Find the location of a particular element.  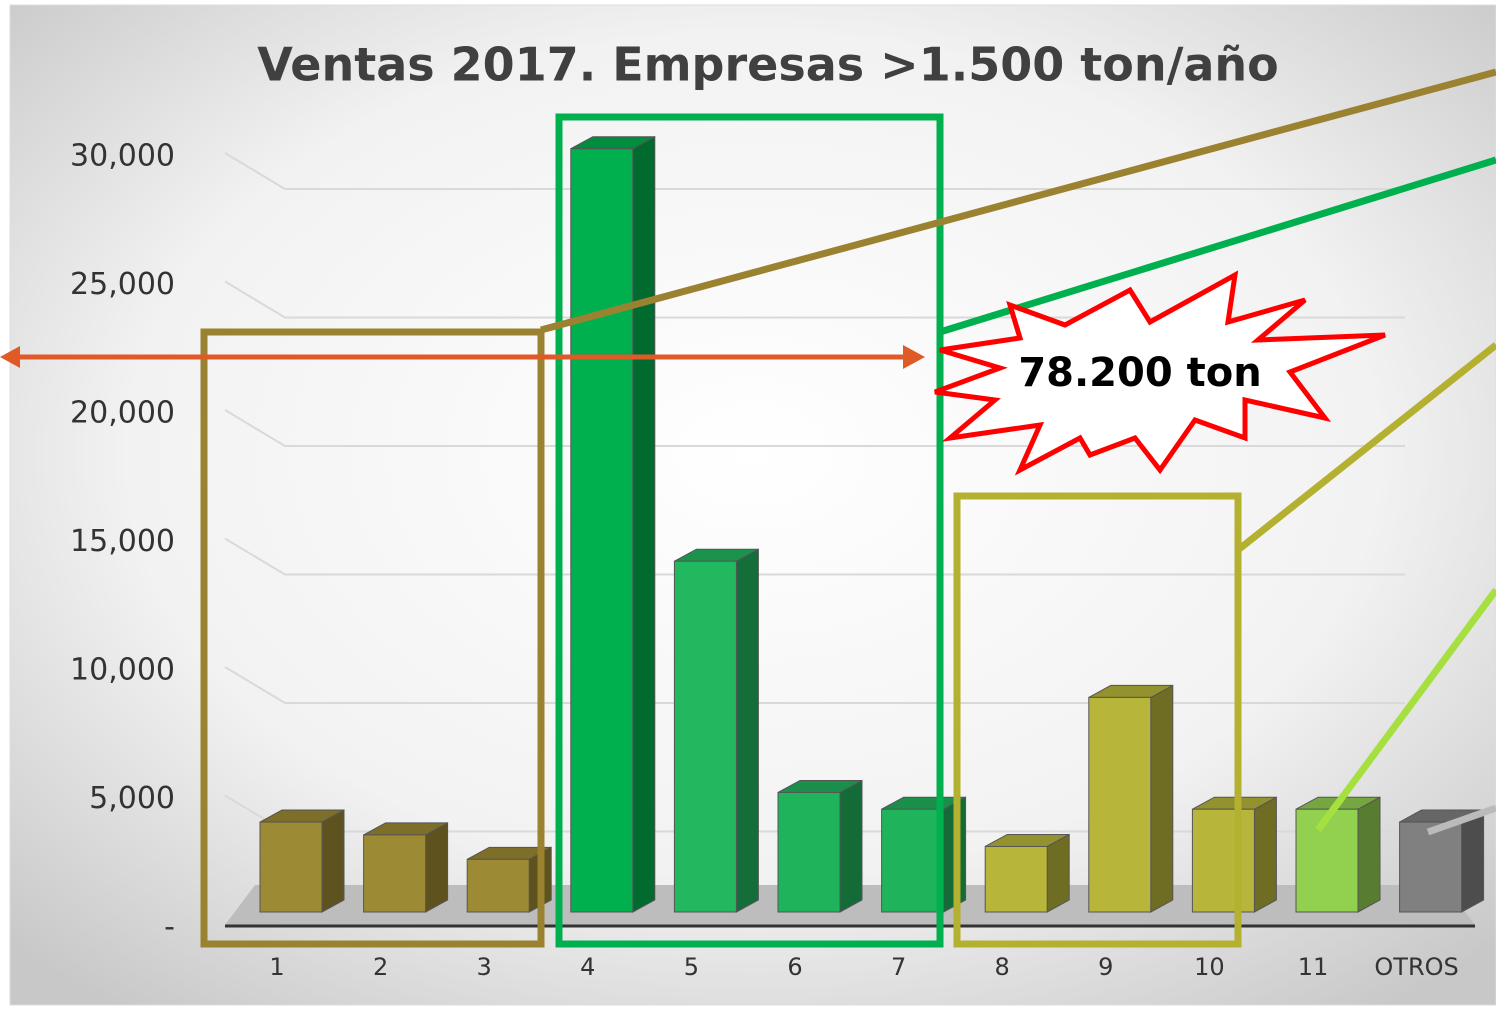

x-tick-label: 2 is located at coordinates (380, 967).